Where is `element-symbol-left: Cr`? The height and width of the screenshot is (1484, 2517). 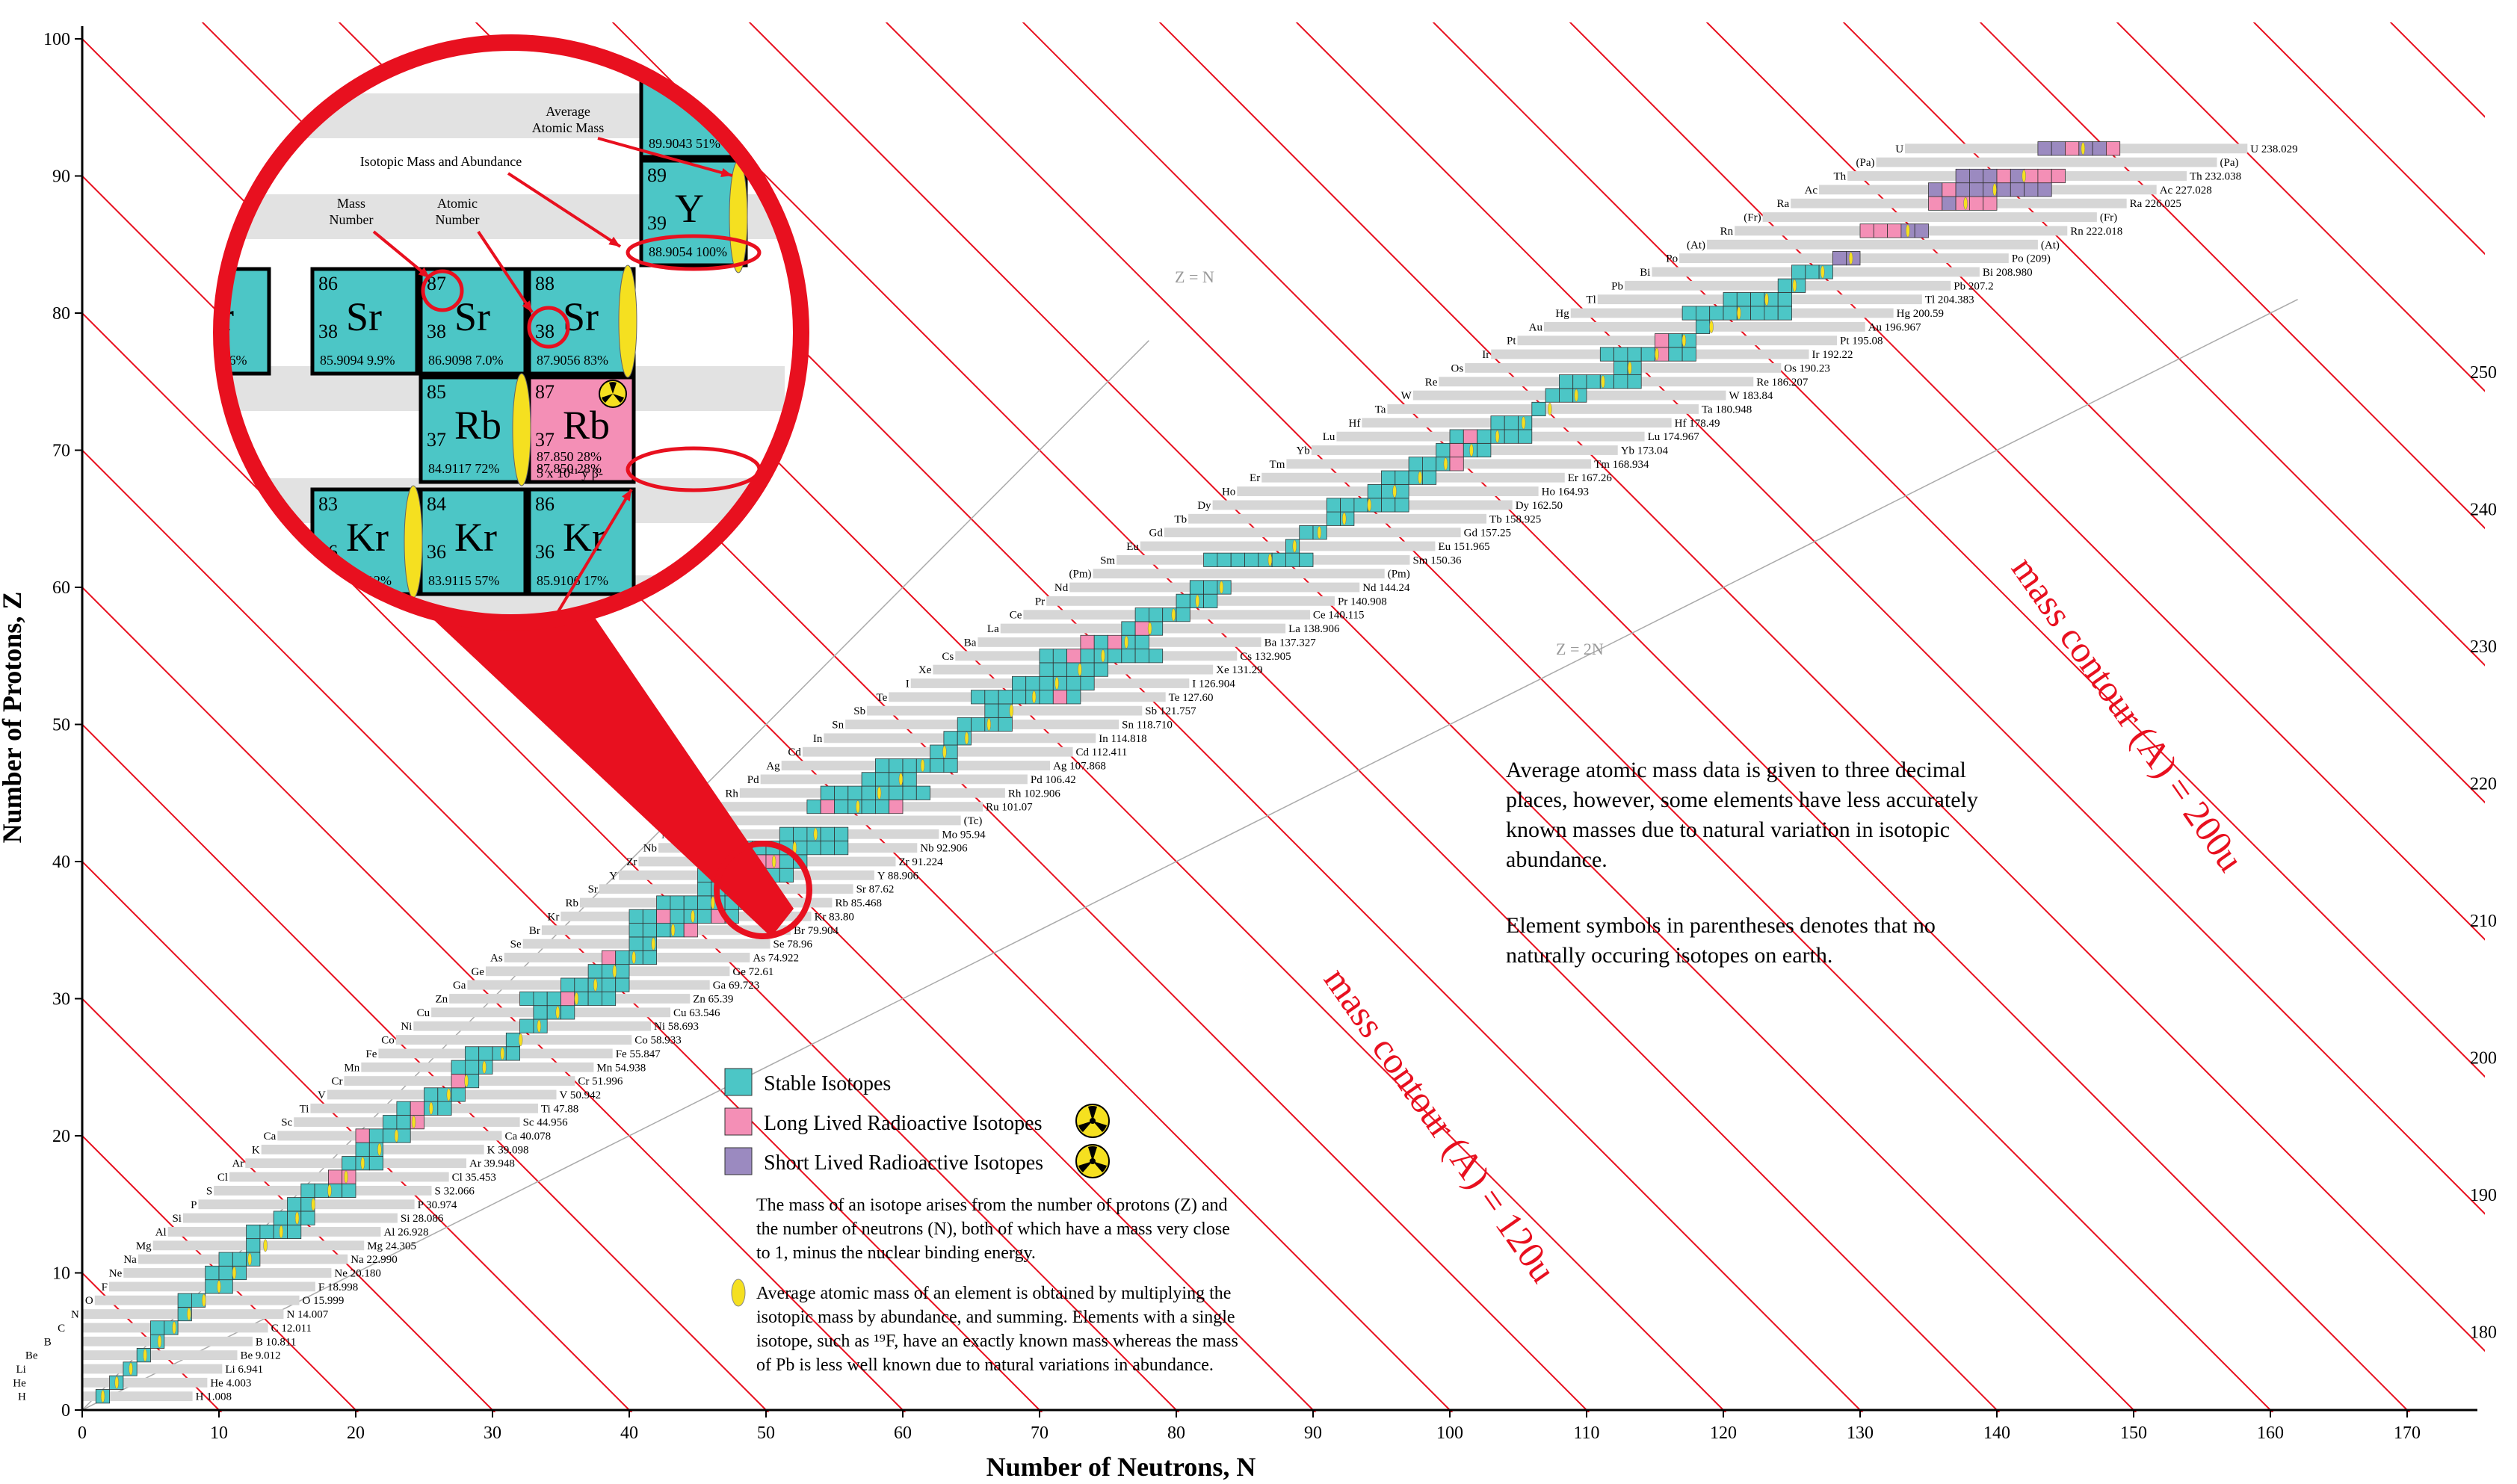
element-symbol-left: Cr is located at coordinates (336, 1082).